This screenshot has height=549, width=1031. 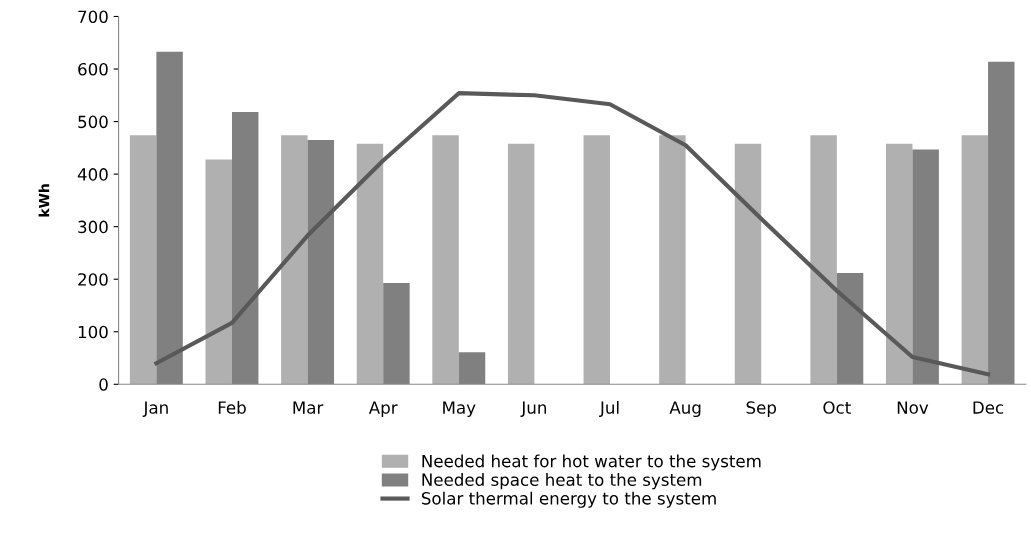 I want to click on x-tick-label: Feb, so click(x=232, y=407).